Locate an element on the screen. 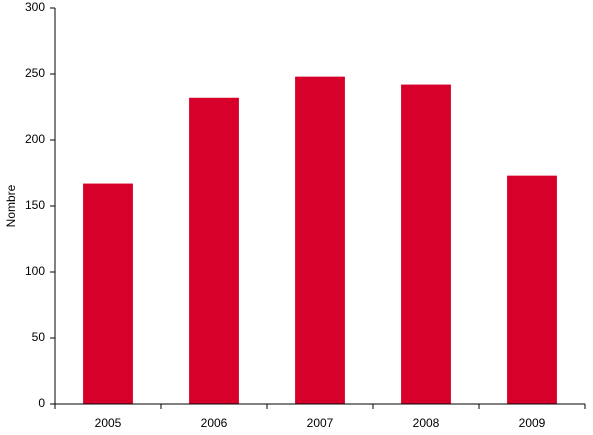  x-tick-label: 2008 is located at coordinates (426, 423).